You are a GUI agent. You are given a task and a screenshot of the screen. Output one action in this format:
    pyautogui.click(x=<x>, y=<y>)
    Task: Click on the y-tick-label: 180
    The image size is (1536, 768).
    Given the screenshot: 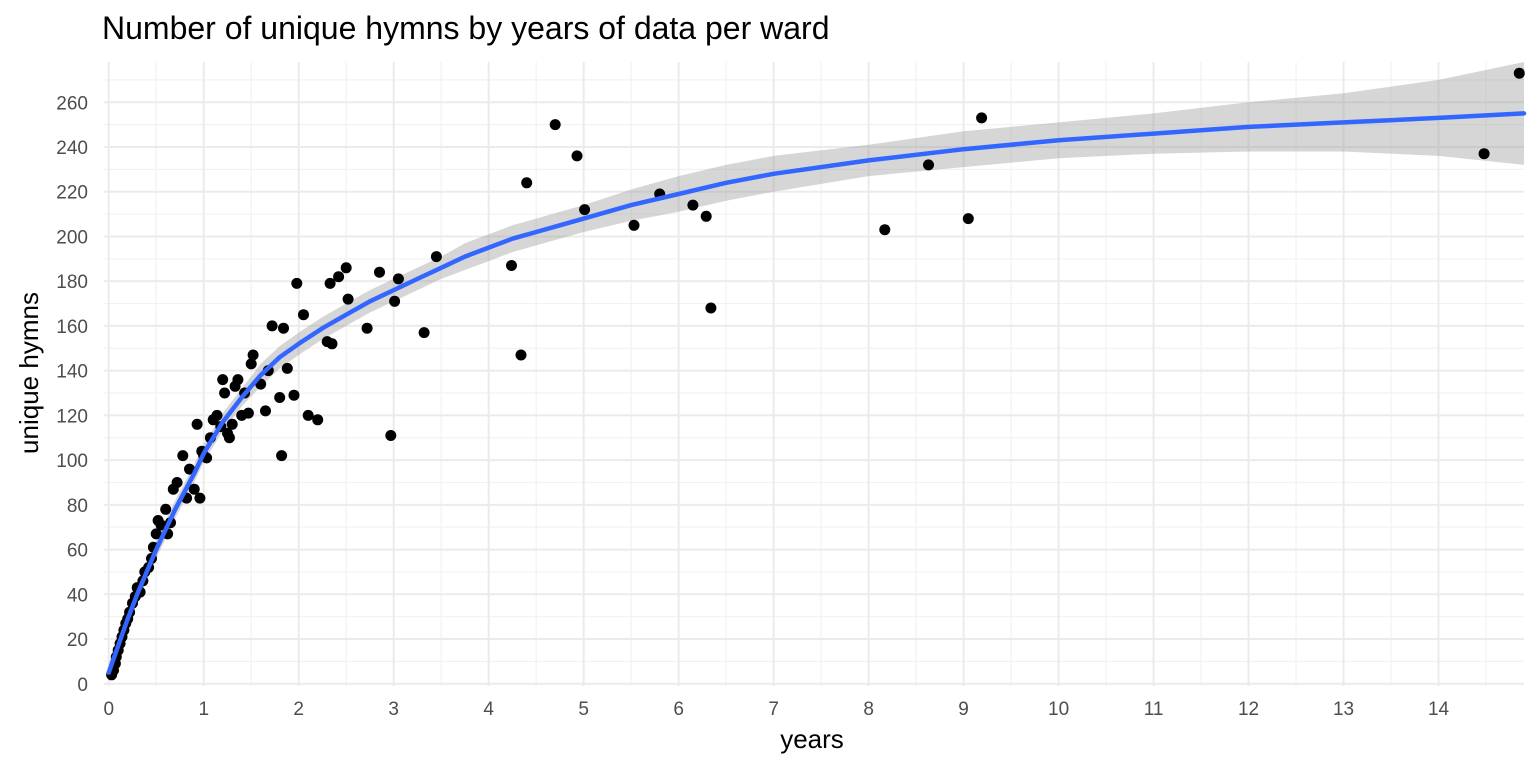 What is the action you would take?
    pyautogui.click(x=72, y=282)
    